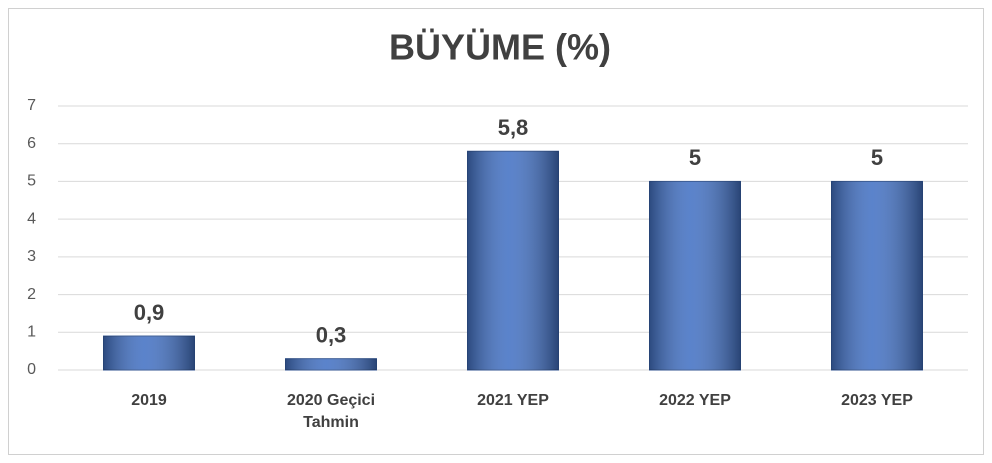 The width and height of the screenshot is (992, 463). I want to click on chart-title: BÜYÜME (%), so click(500, 47).